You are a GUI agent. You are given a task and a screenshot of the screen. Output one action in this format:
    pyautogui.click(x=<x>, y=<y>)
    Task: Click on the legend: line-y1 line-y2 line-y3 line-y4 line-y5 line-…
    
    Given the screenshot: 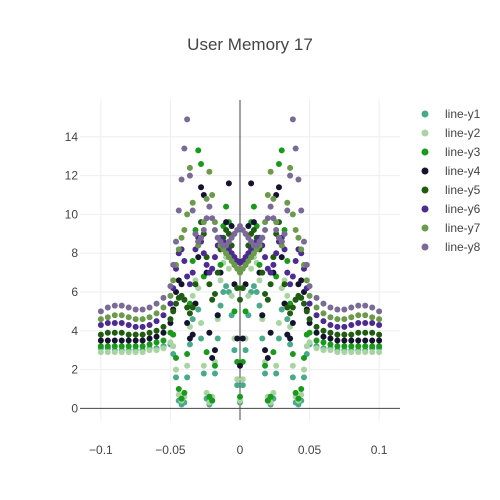 What is the action you would take?
    pyautogui.click(x=451, y=180)
    